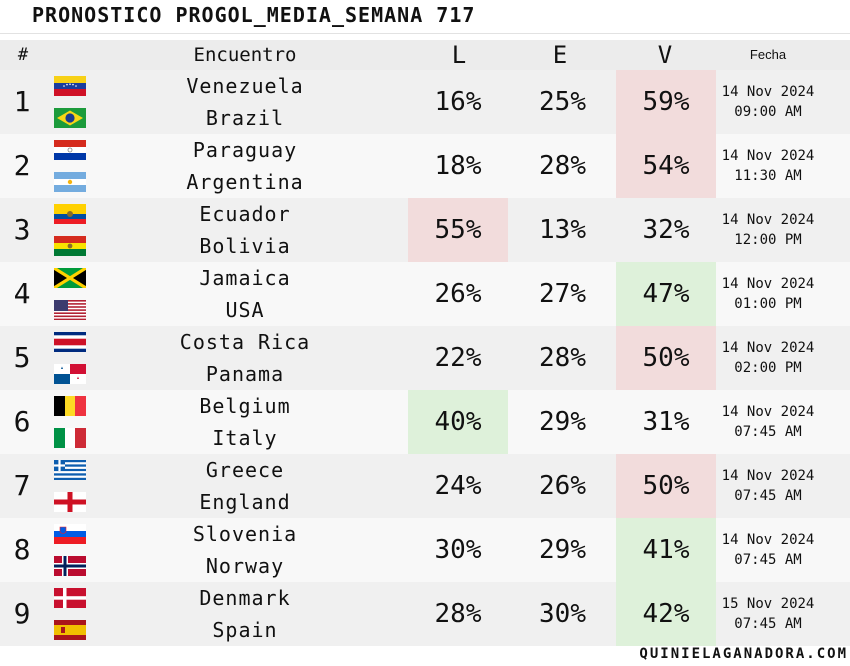 The image size is (850, 666). What do you see at coordinates (562, 102) in the screenshot?
I see `draw-percent: 25%` at bounding box center [562, 102].